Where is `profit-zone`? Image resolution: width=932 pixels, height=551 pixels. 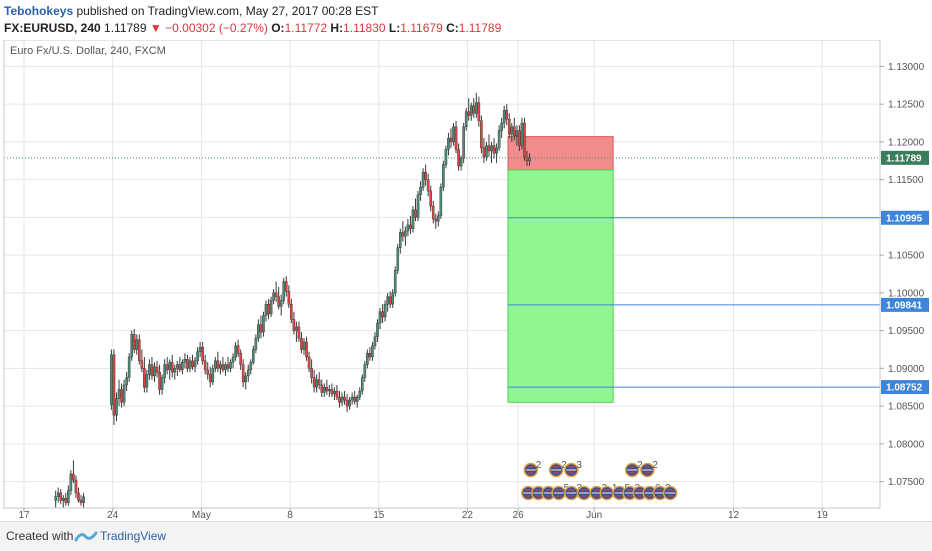
profit-zone is located at coordinates (560, 286).